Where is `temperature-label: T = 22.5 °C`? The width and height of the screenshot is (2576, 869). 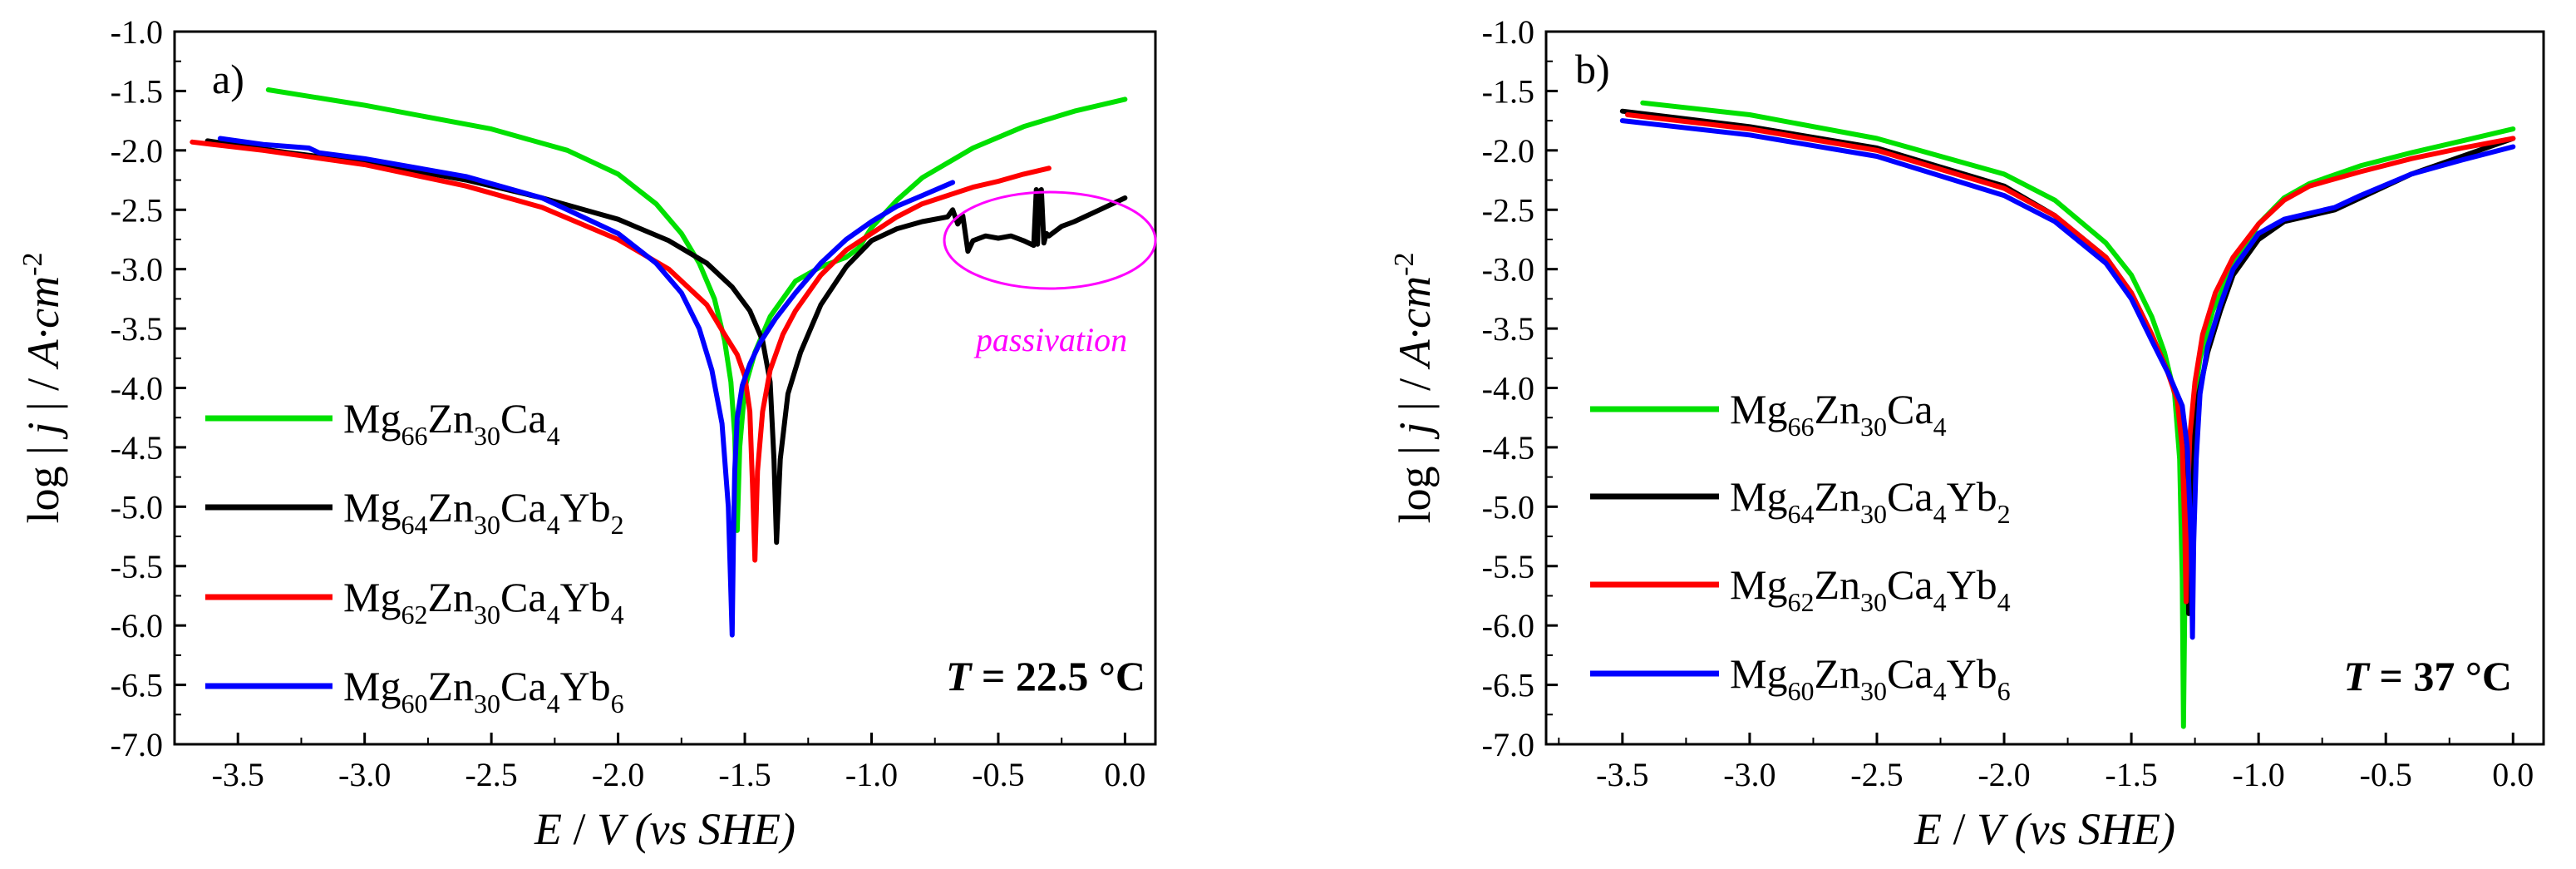 temperature-label: T = 22.5 °C is located at coordinates (1045, 676).